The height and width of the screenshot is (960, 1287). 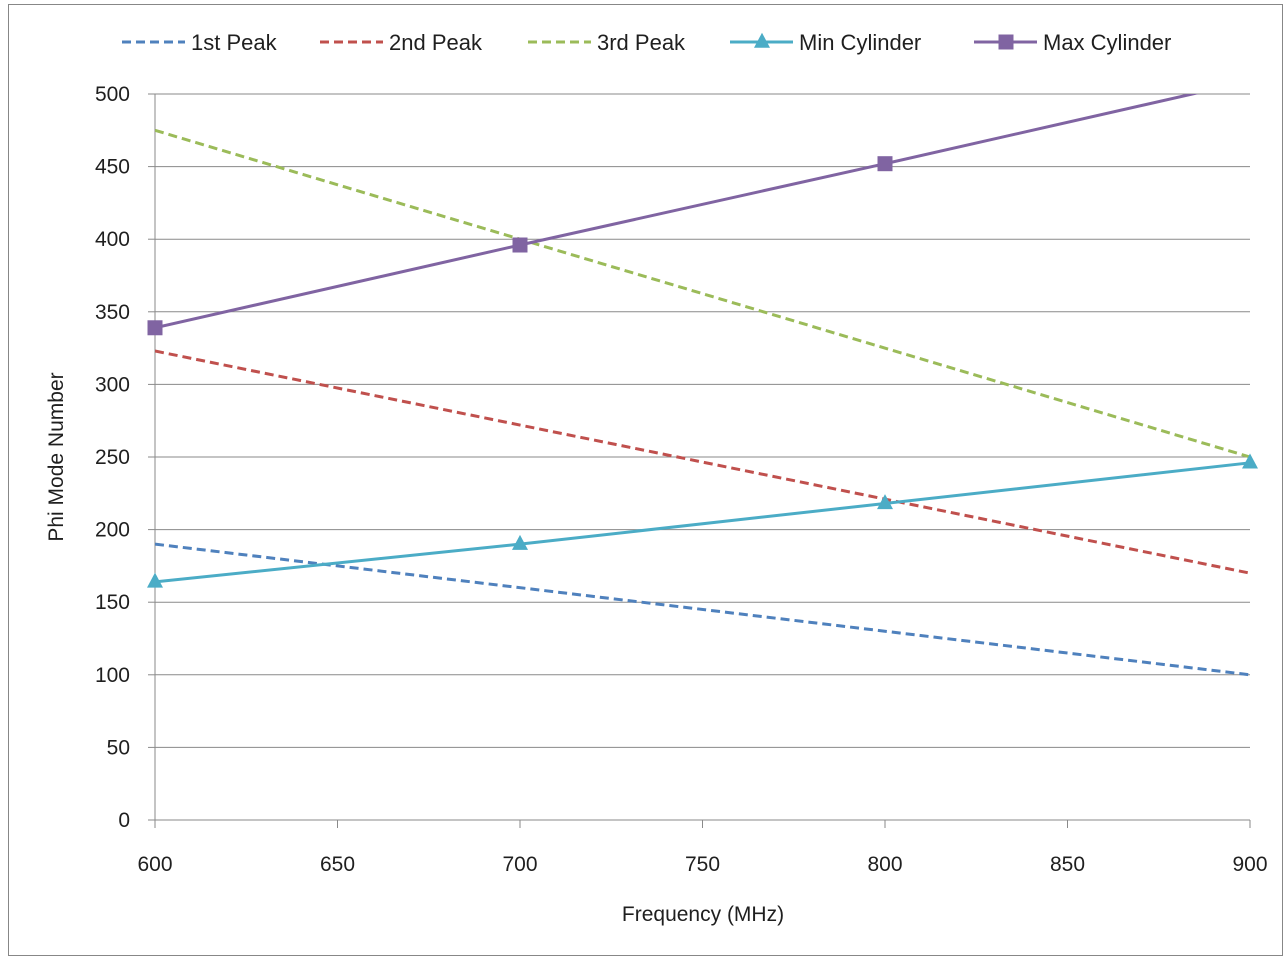 I want to click on y-tick-label: 50, so click(x=118, y=747).